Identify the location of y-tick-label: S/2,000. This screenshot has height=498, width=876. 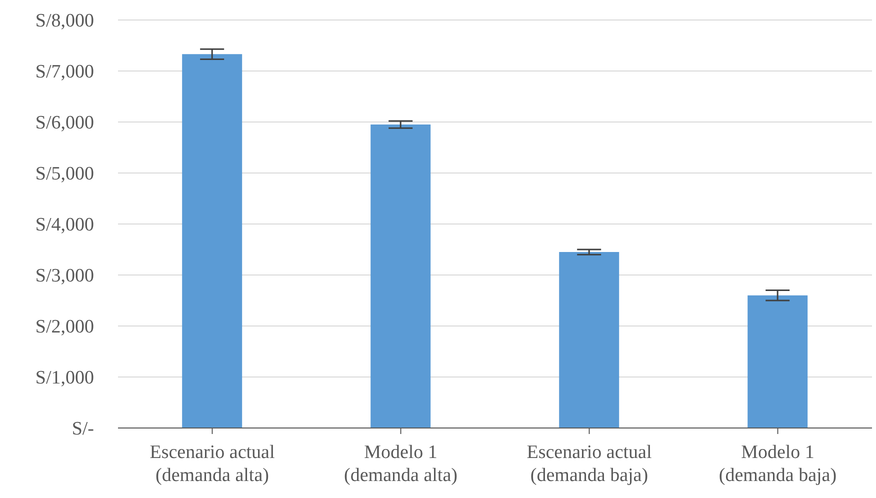
(64, 327).